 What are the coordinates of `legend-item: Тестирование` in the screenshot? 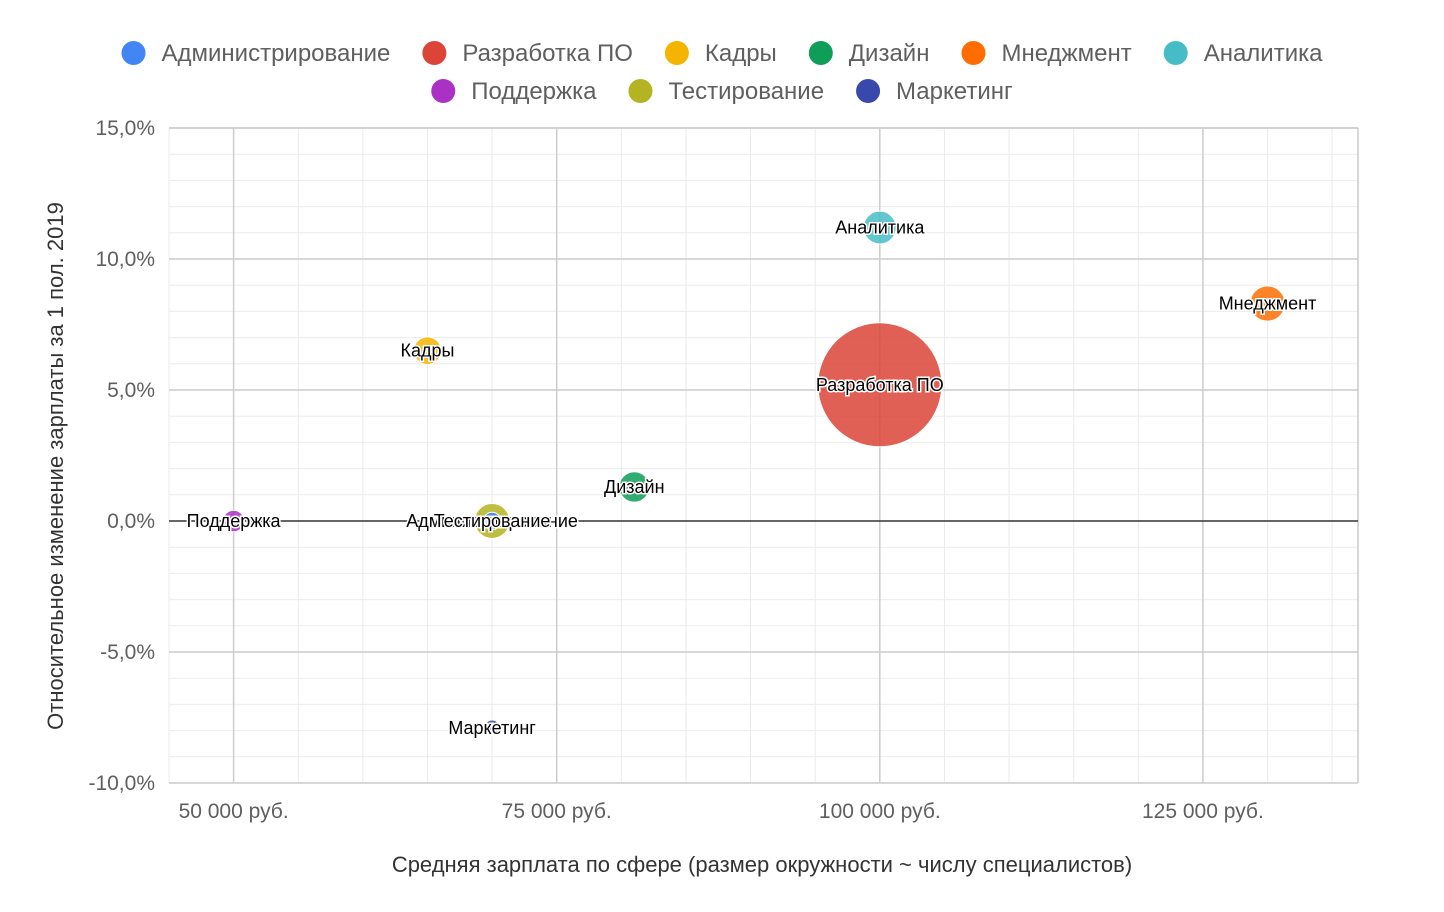 It's located at (726, 91).